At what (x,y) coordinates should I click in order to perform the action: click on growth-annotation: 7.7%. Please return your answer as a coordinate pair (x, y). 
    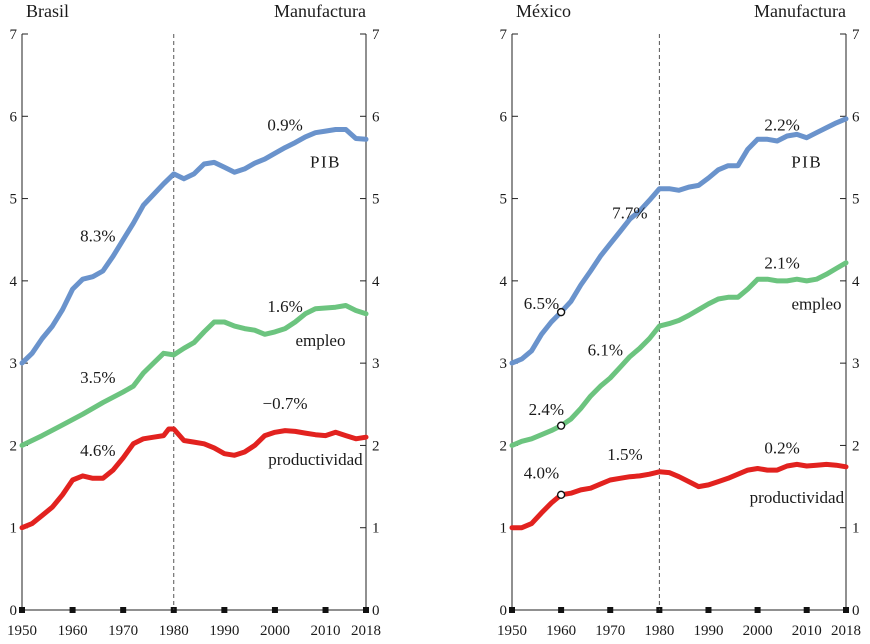
    Looking at the image, I should click on (629, 212).